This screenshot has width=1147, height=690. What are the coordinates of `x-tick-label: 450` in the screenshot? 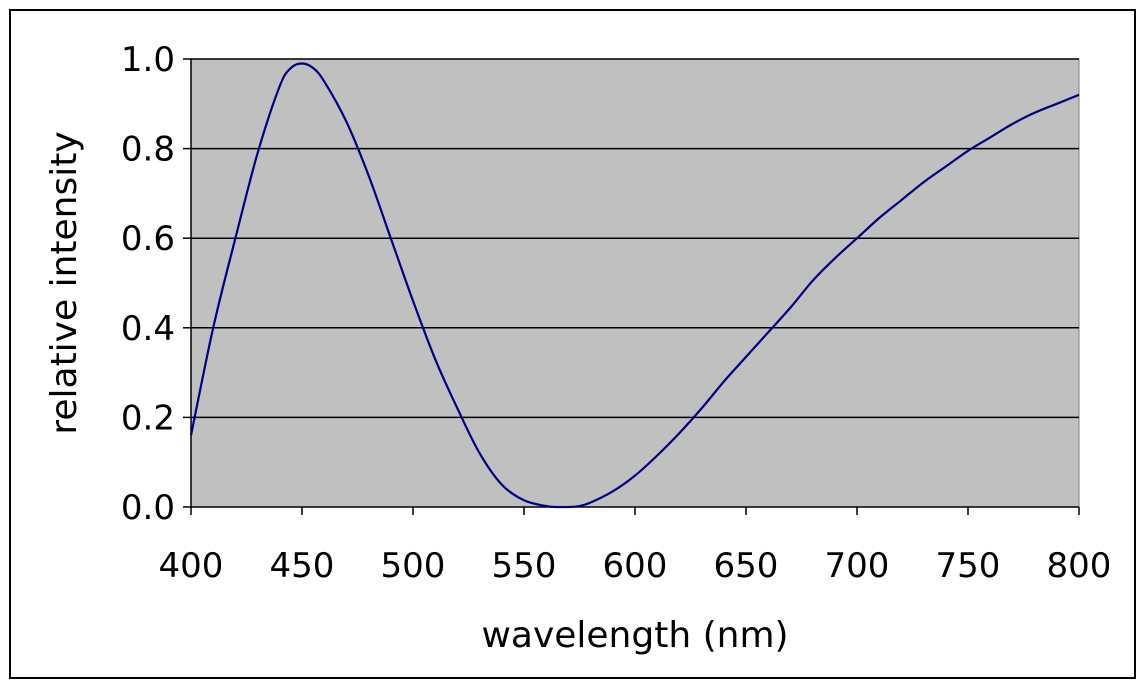 It's located at (302, 566).